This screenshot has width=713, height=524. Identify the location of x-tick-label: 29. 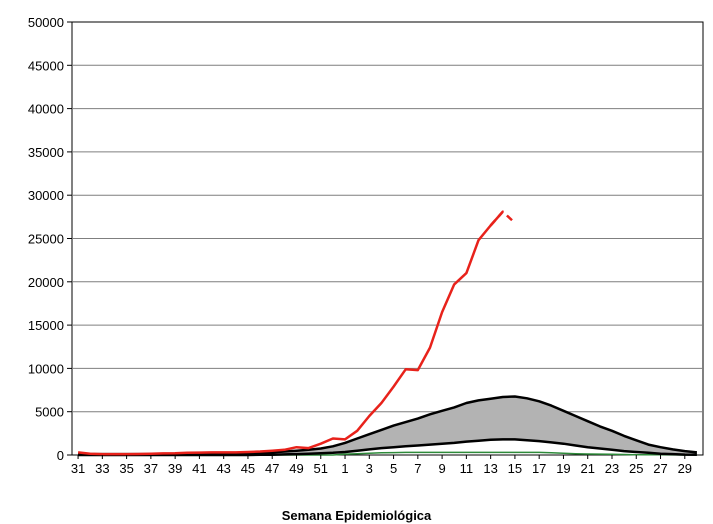
(685, 468).